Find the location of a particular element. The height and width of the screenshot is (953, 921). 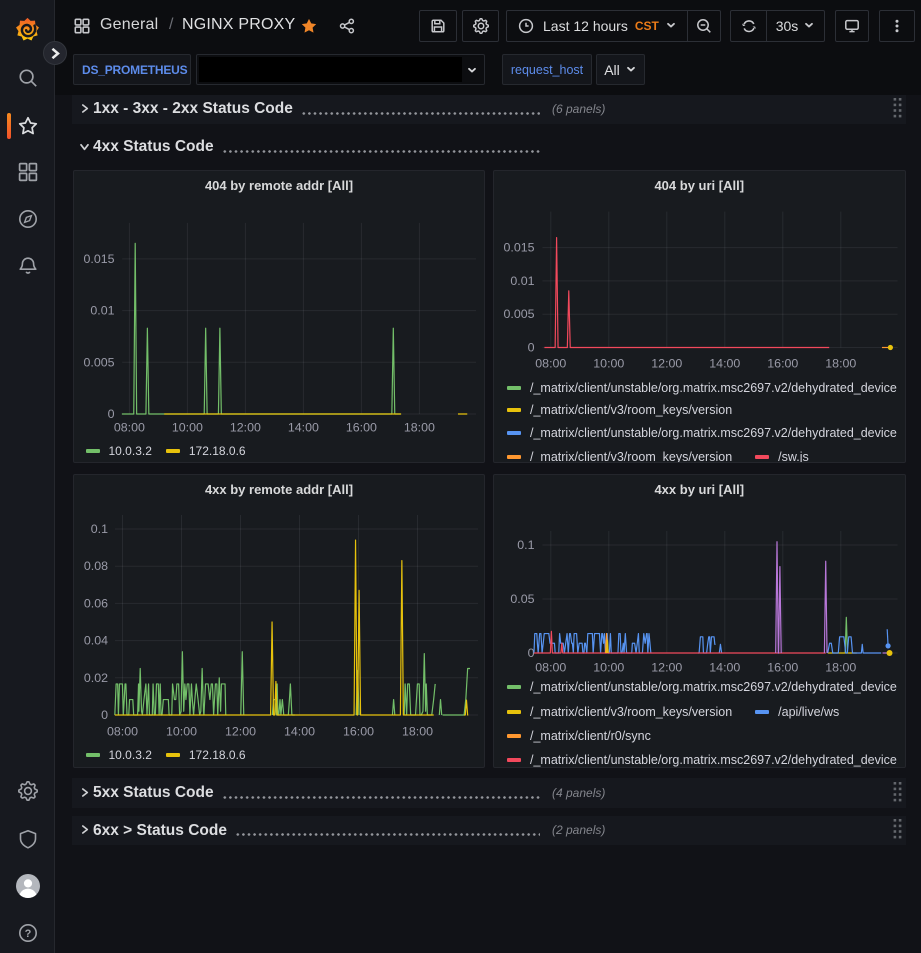

svg-text: 0.08 is located at coordinates (96, 566).